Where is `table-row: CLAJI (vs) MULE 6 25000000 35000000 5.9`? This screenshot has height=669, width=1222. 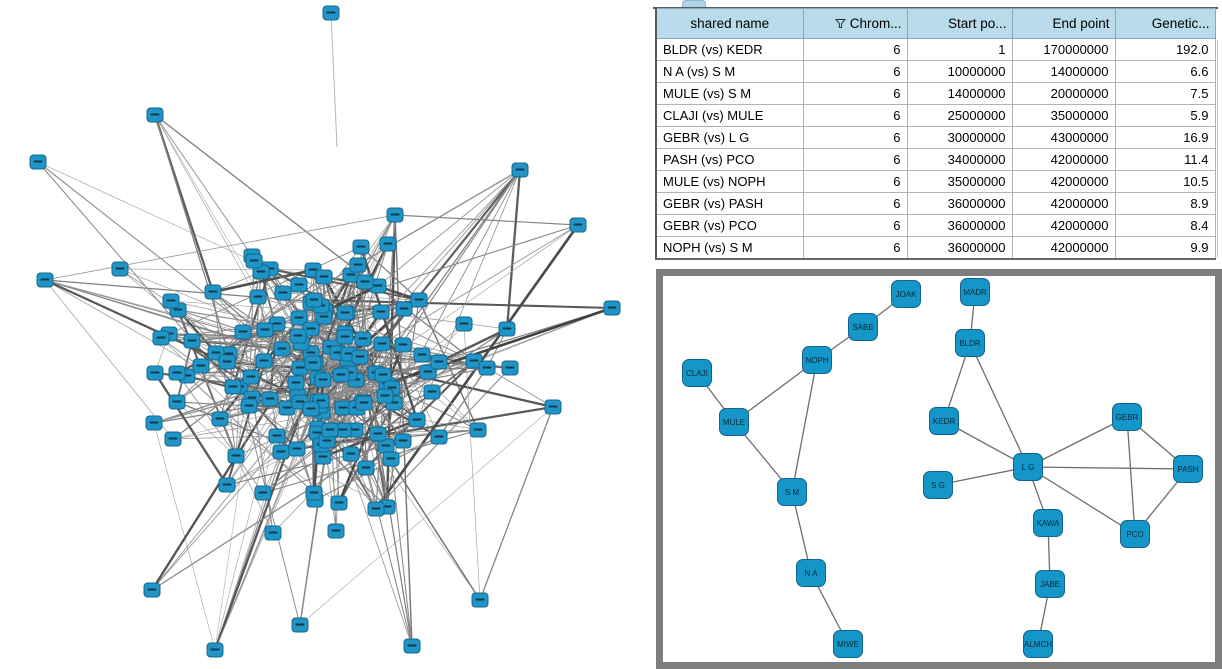
table-row: CLAJI (vs) MULE 6 25000000 35000000 5.9 is located at coordinates (935, 115).